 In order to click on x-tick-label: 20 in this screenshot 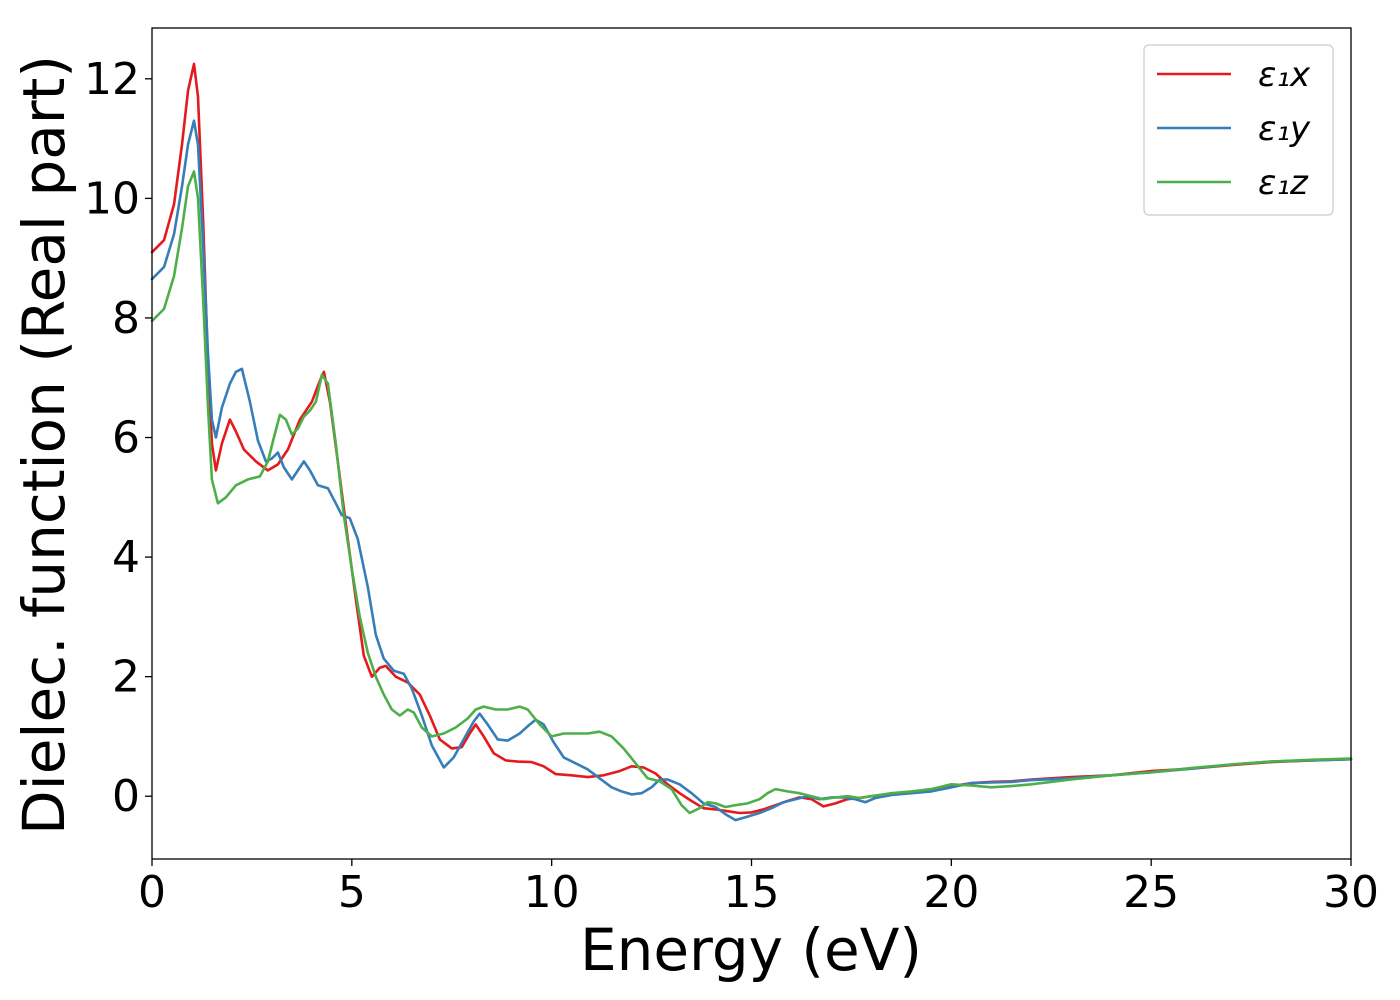, I will do `click(951, 892)`.